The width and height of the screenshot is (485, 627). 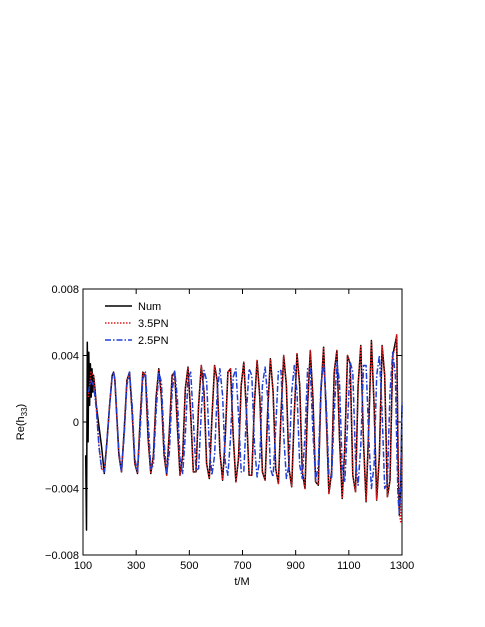 I want to click on legend-label: Num, so click(x=149, y=307).